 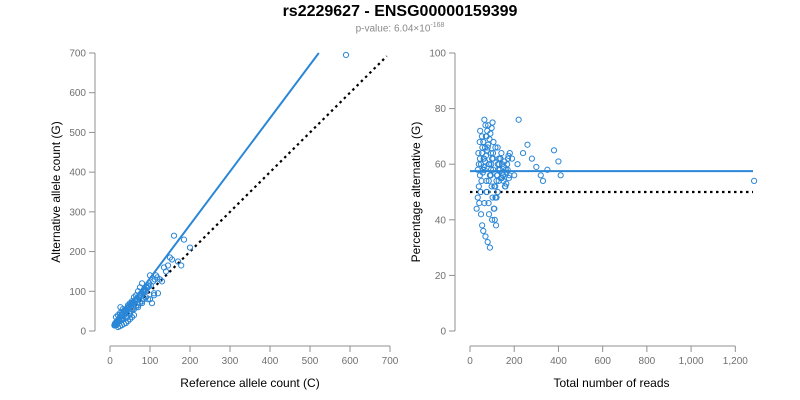 What do you see at coordinates (602, 361) in the screenshot?
I see `right-x-tick-label: 600` at bounding box center [602, 361].